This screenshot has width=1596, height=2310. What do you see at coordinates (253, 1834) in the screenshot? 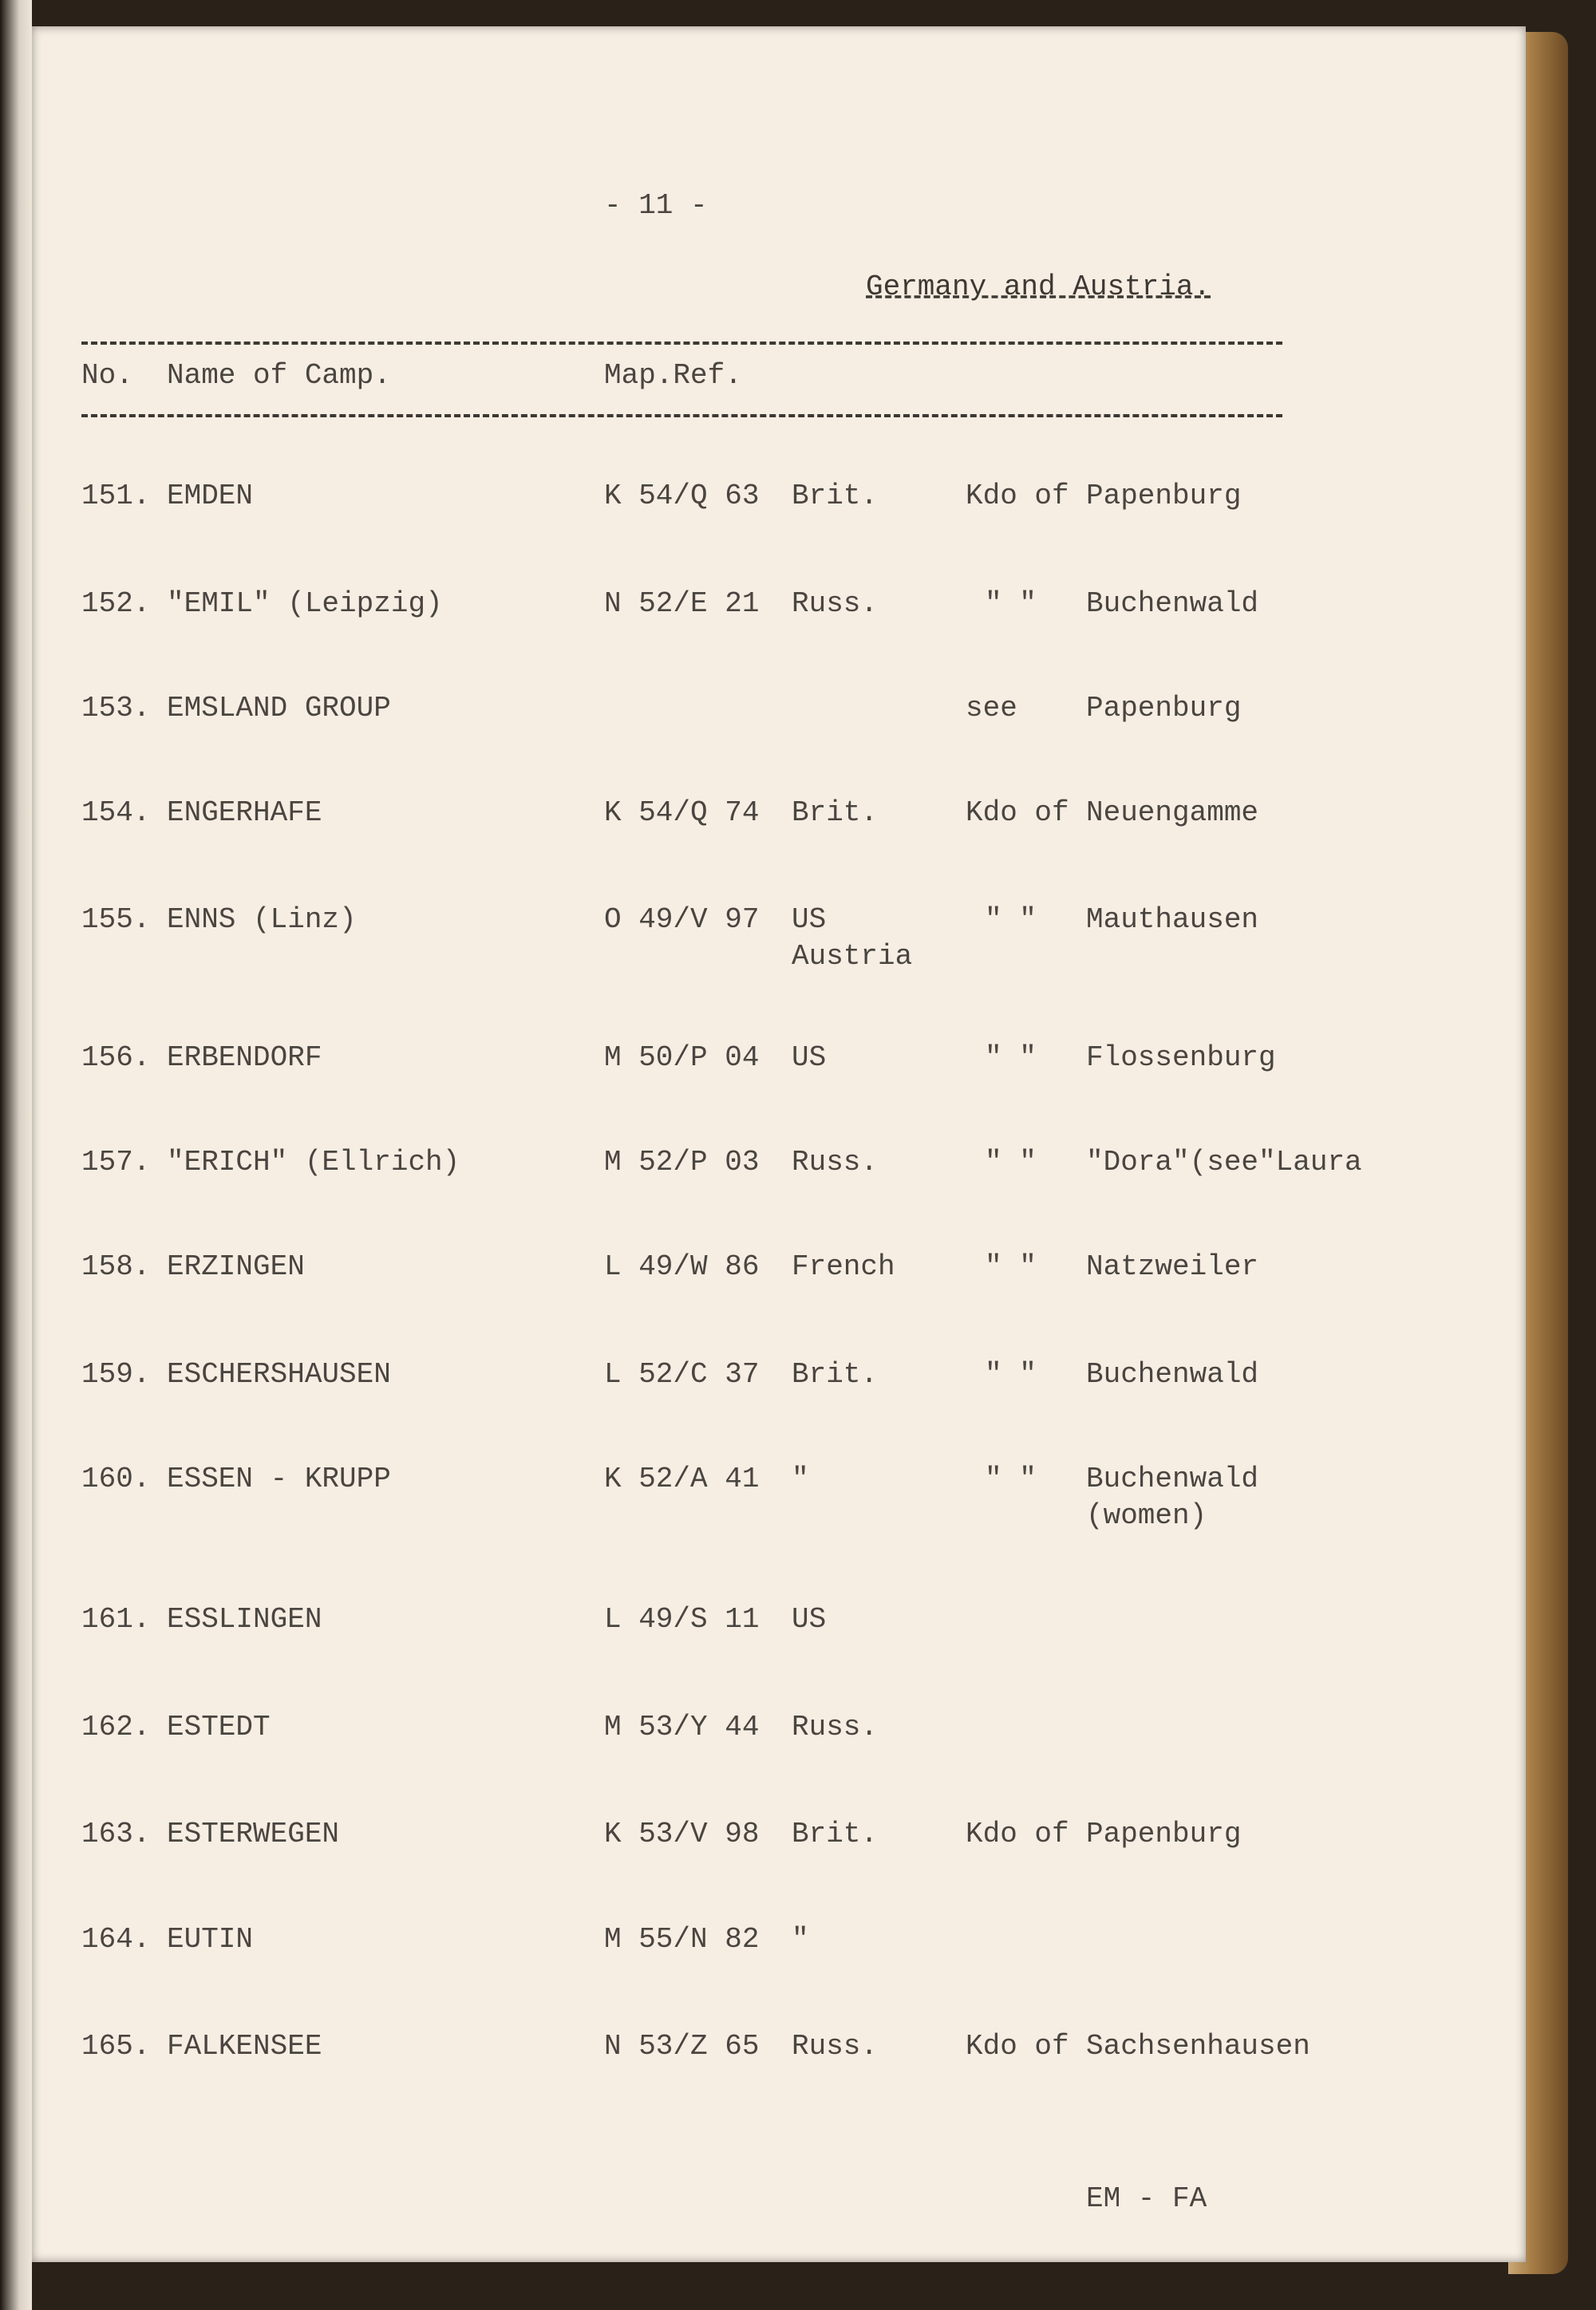
I see `cell-name: ESTERWEGEN` at bounding box center [253, 1834].